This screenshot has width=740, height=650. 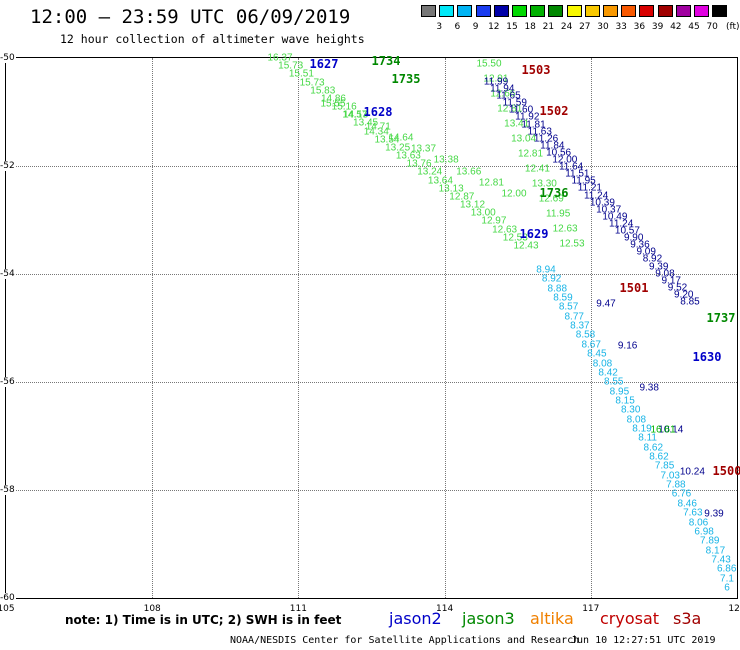 What do you see at coordinates (494, 27) in the screenshot?
I see `color-scale-label: 12` at bounding box center [494, 27].